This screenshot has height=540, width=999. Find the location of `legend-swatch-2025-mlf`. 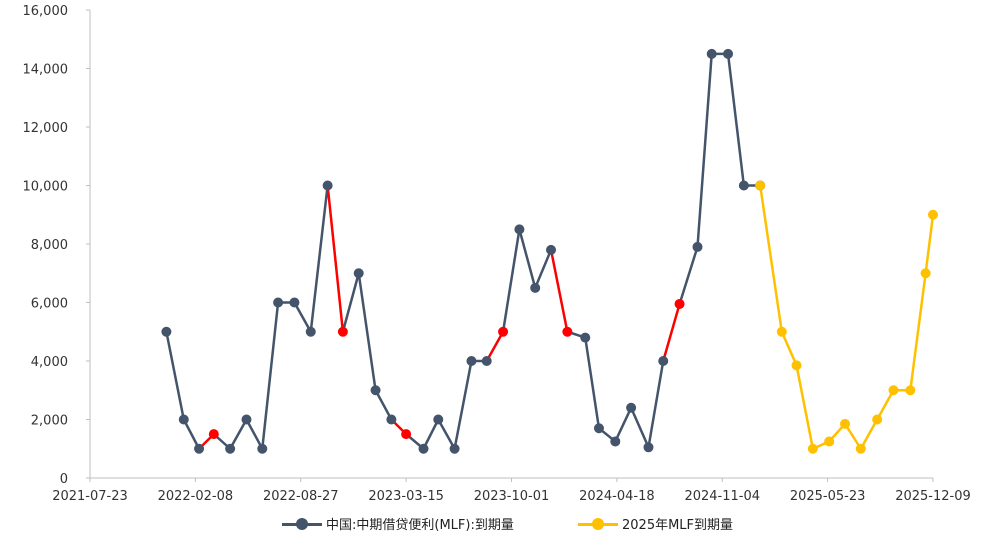

legend-swatch-2025-mlf is located at coordinates (598, 524).